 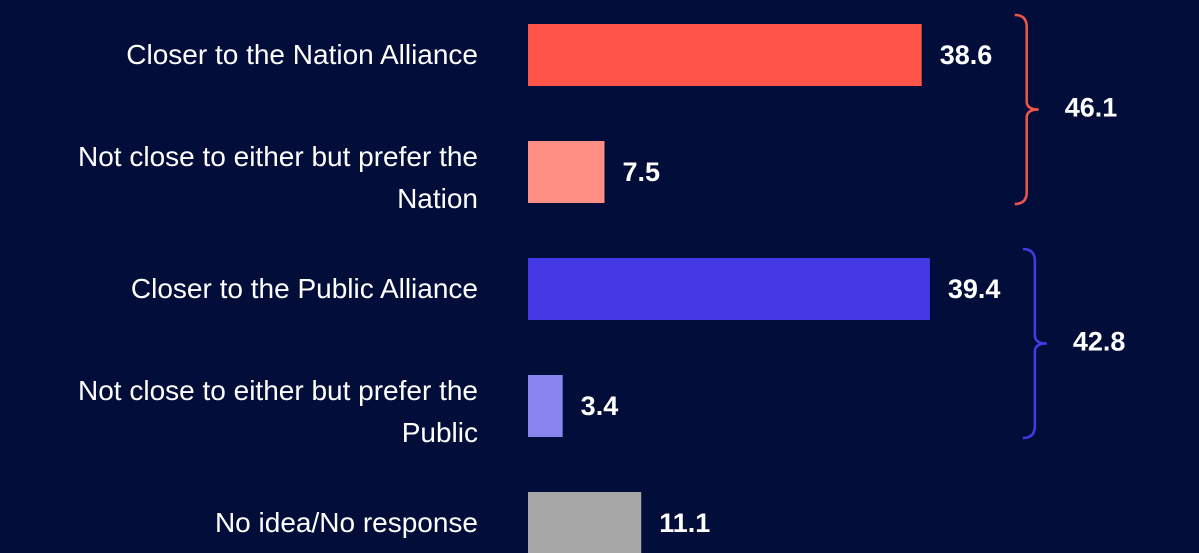 I want to click on value-label: 38.6, so click(x=966, y=55).